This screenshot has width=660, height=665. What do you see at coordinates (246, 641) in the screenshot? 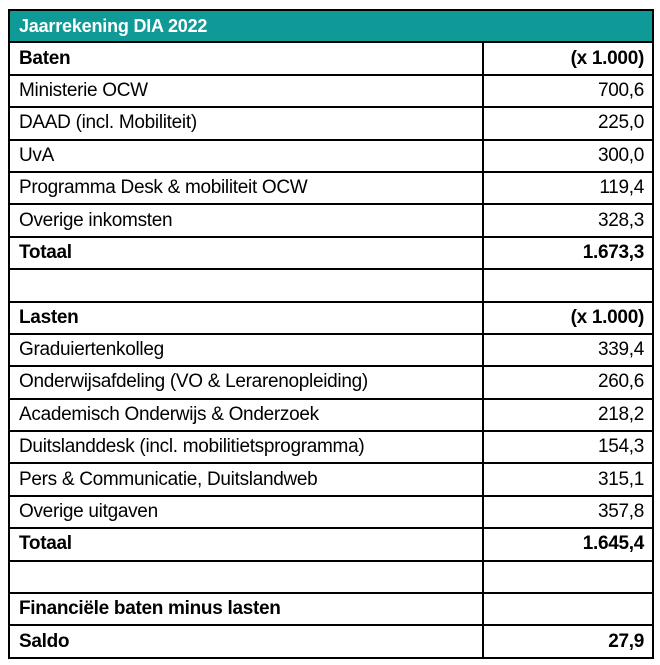
I see `row-label: Saldo` at bounding box center [246, 641].